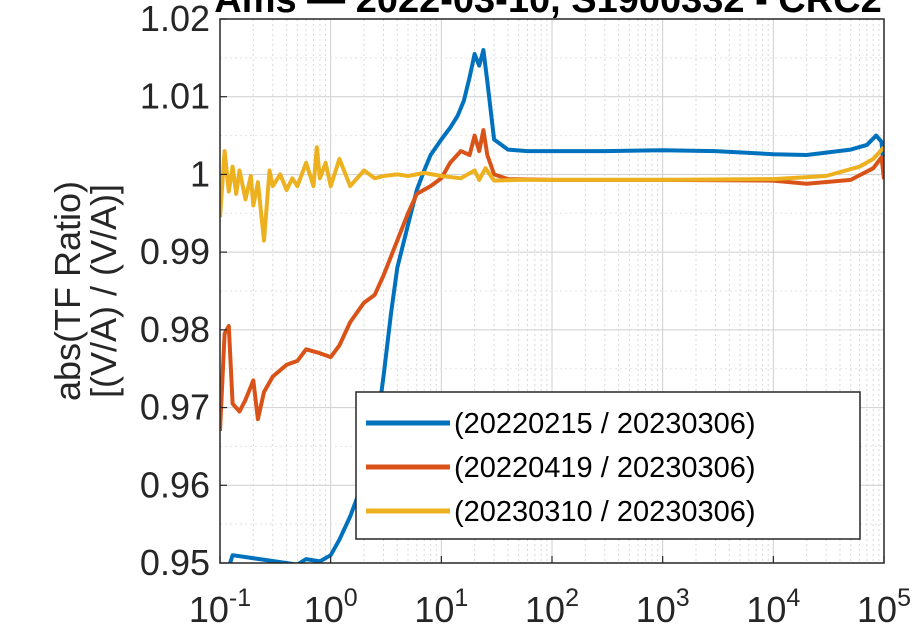 The width and height of the screenshot is (917, 634). I want to click on svg-text: 10⁵, so click(884, 607).